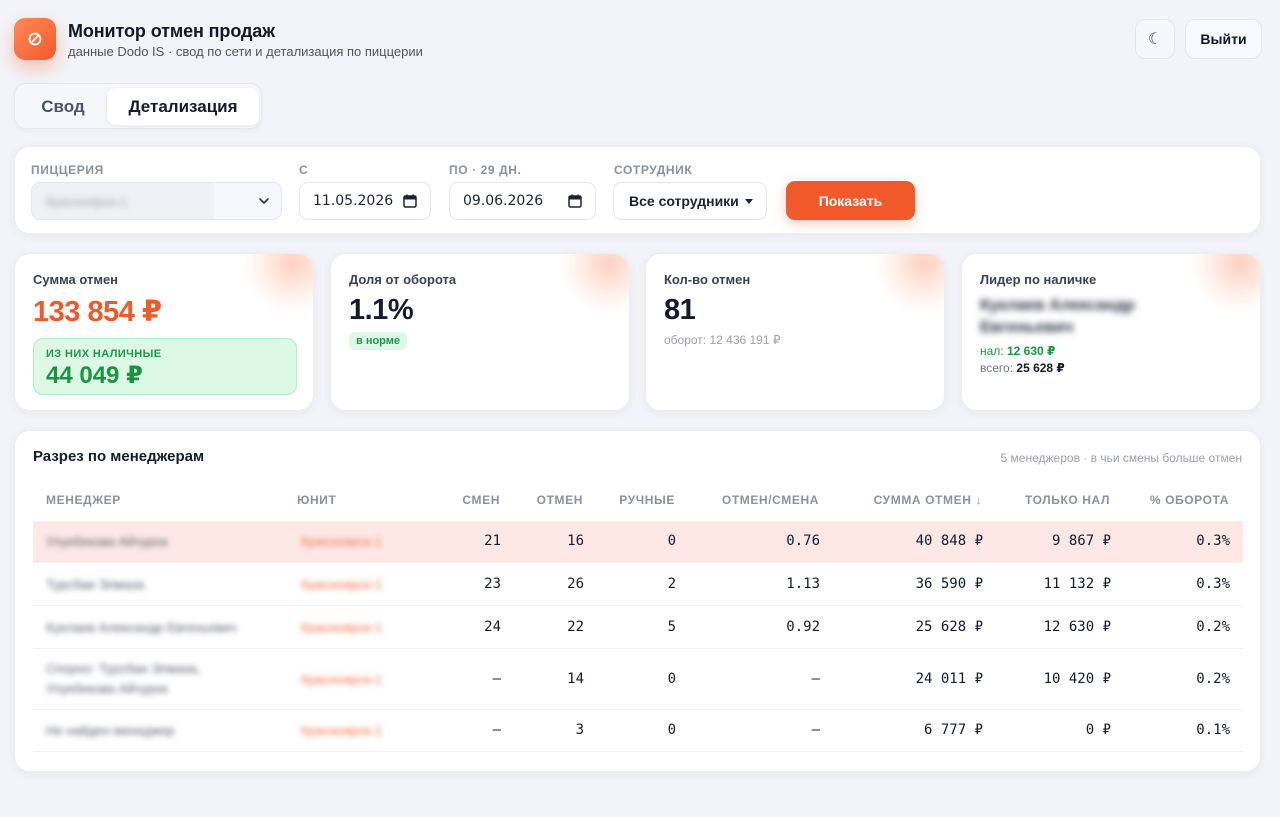 The image size is (1280, 817). What do you see at coordinates (1098, 730) in the screenshot?
I see `cell-cash: 0 ₽` at bounding box center [1098, 730].